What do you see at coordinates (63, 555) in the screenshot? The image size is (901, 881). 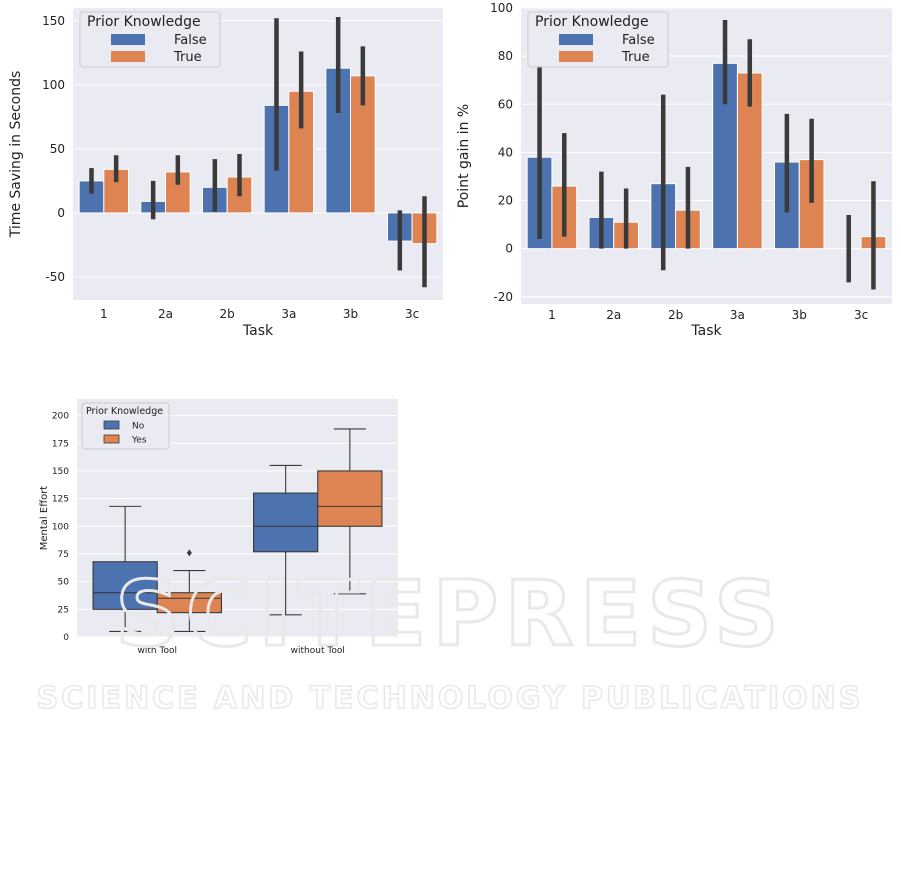 I see `y-tick-label: 75` at bounding box center [63, 555].